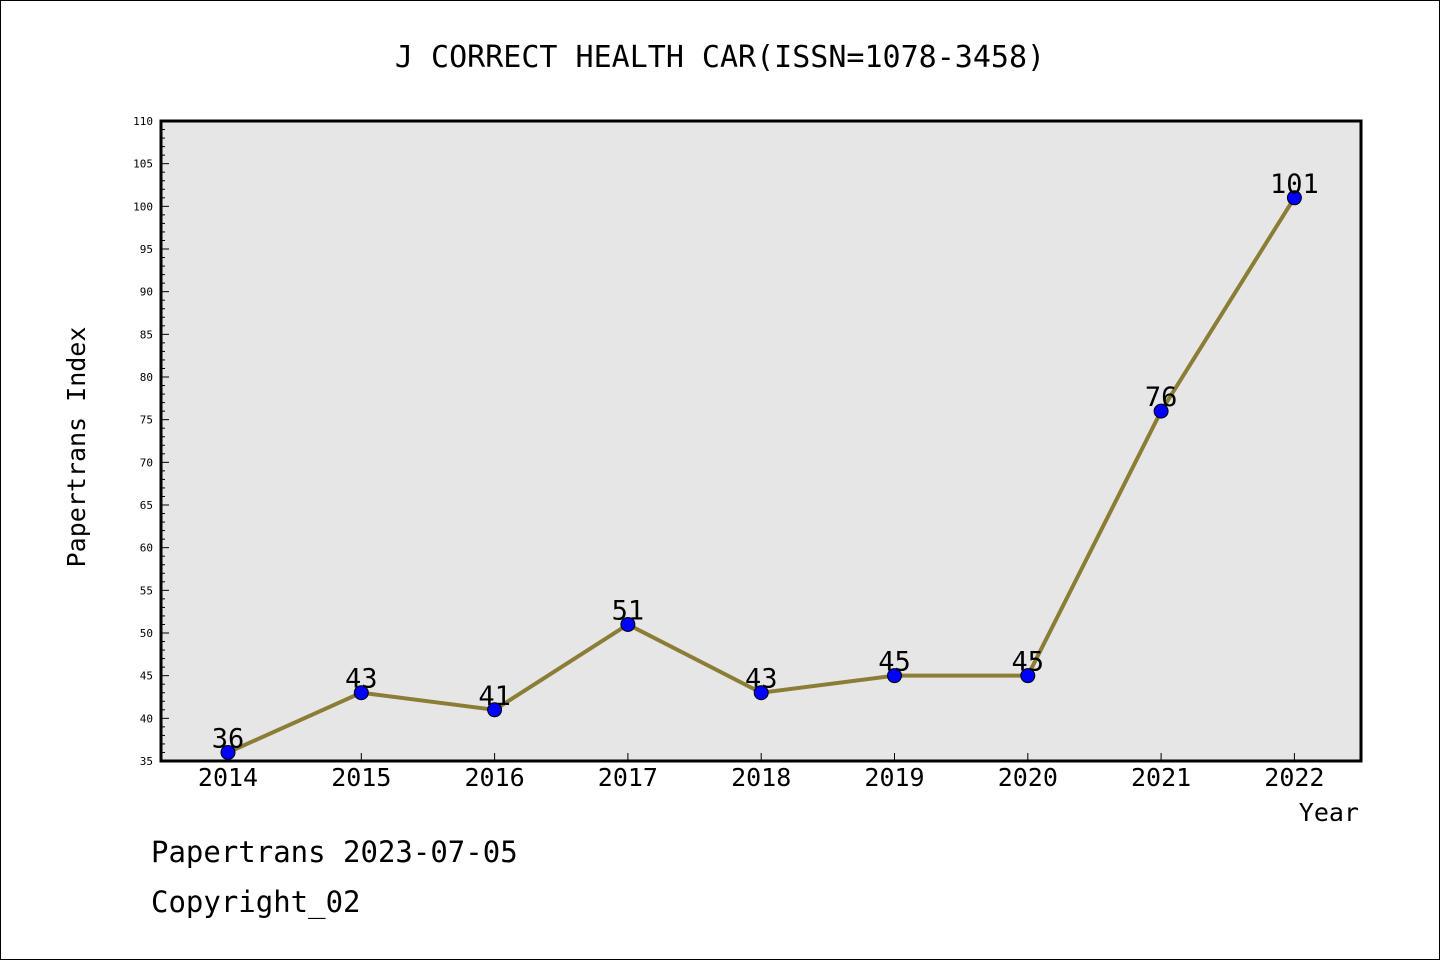 This screenshot has height=960, width=1440. I want to click on data-label: 51, so click(628, 610).